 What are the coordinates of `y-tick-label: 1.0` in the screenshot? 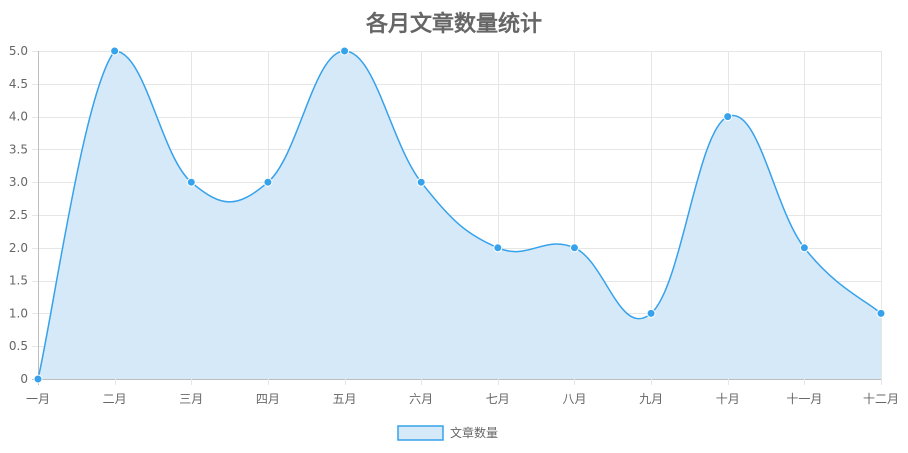 It's located at (18, 313).